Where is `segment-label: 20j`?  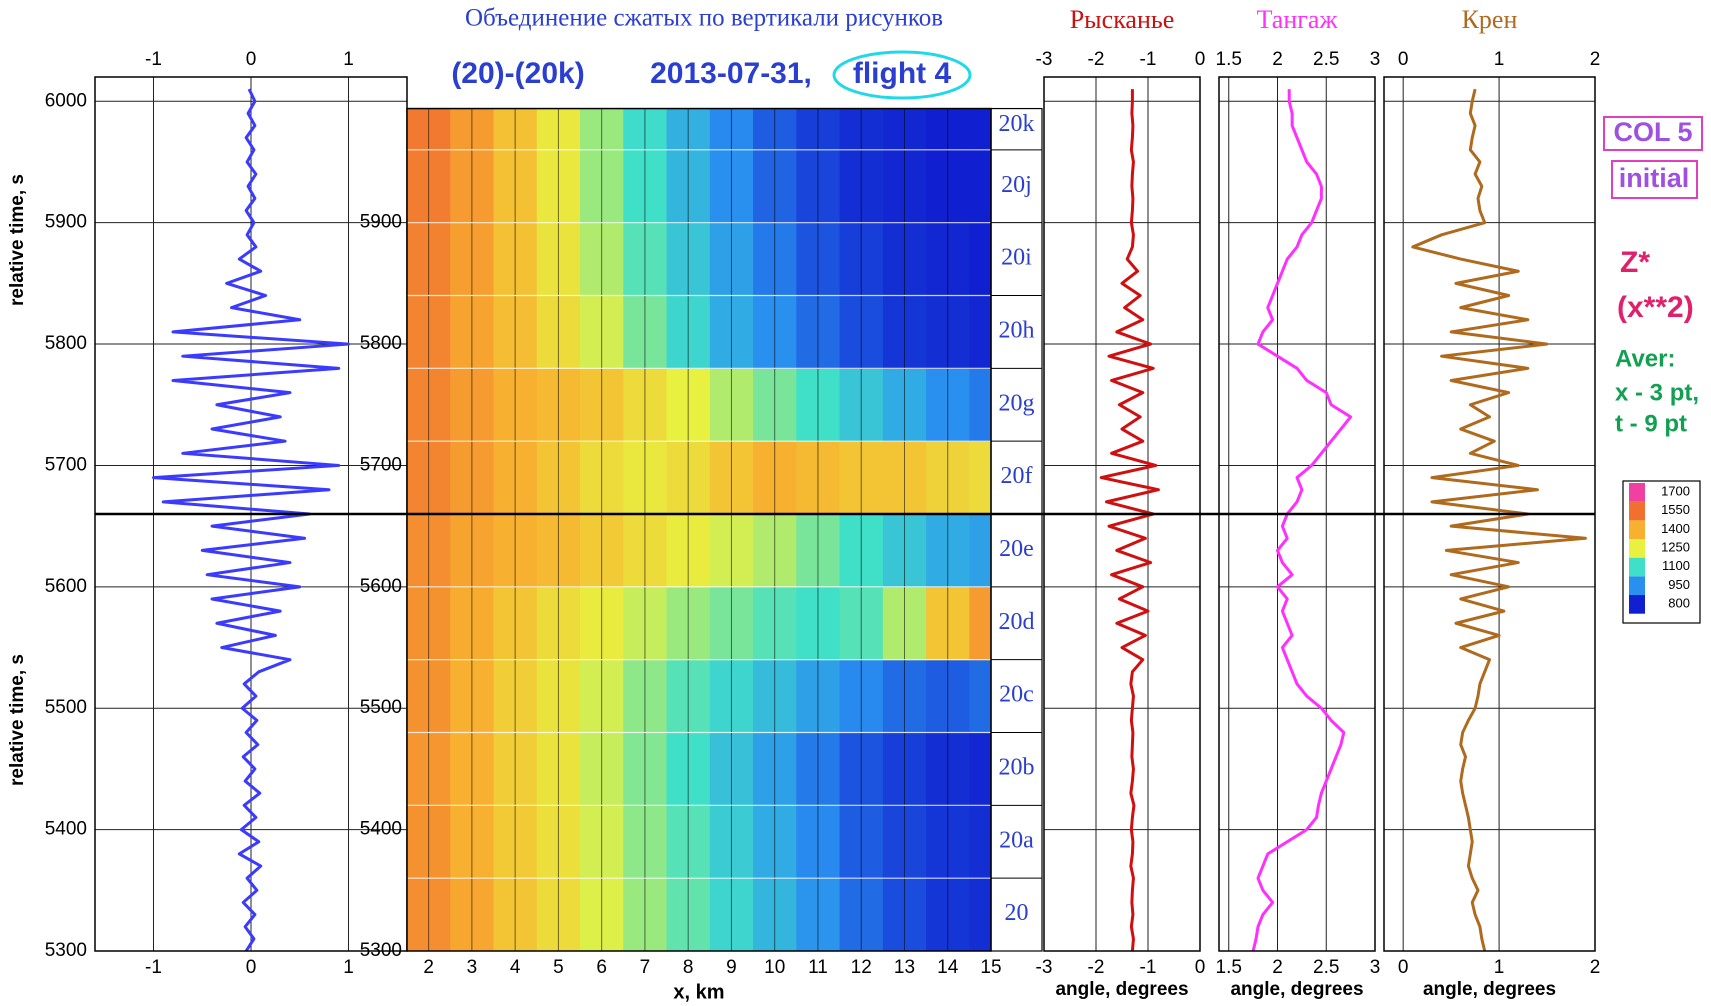
segment-label: 20j is located at coordinates (1016, 185).